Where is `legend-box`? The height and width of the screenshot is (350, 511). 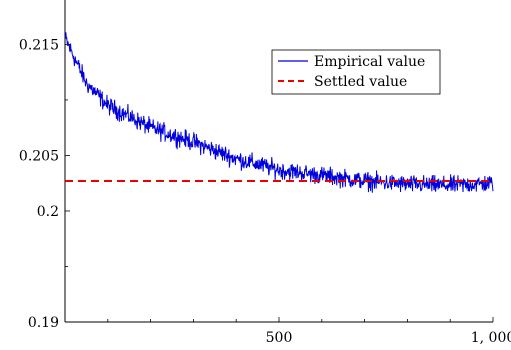
legend-box is located at coordinates (356, 72).